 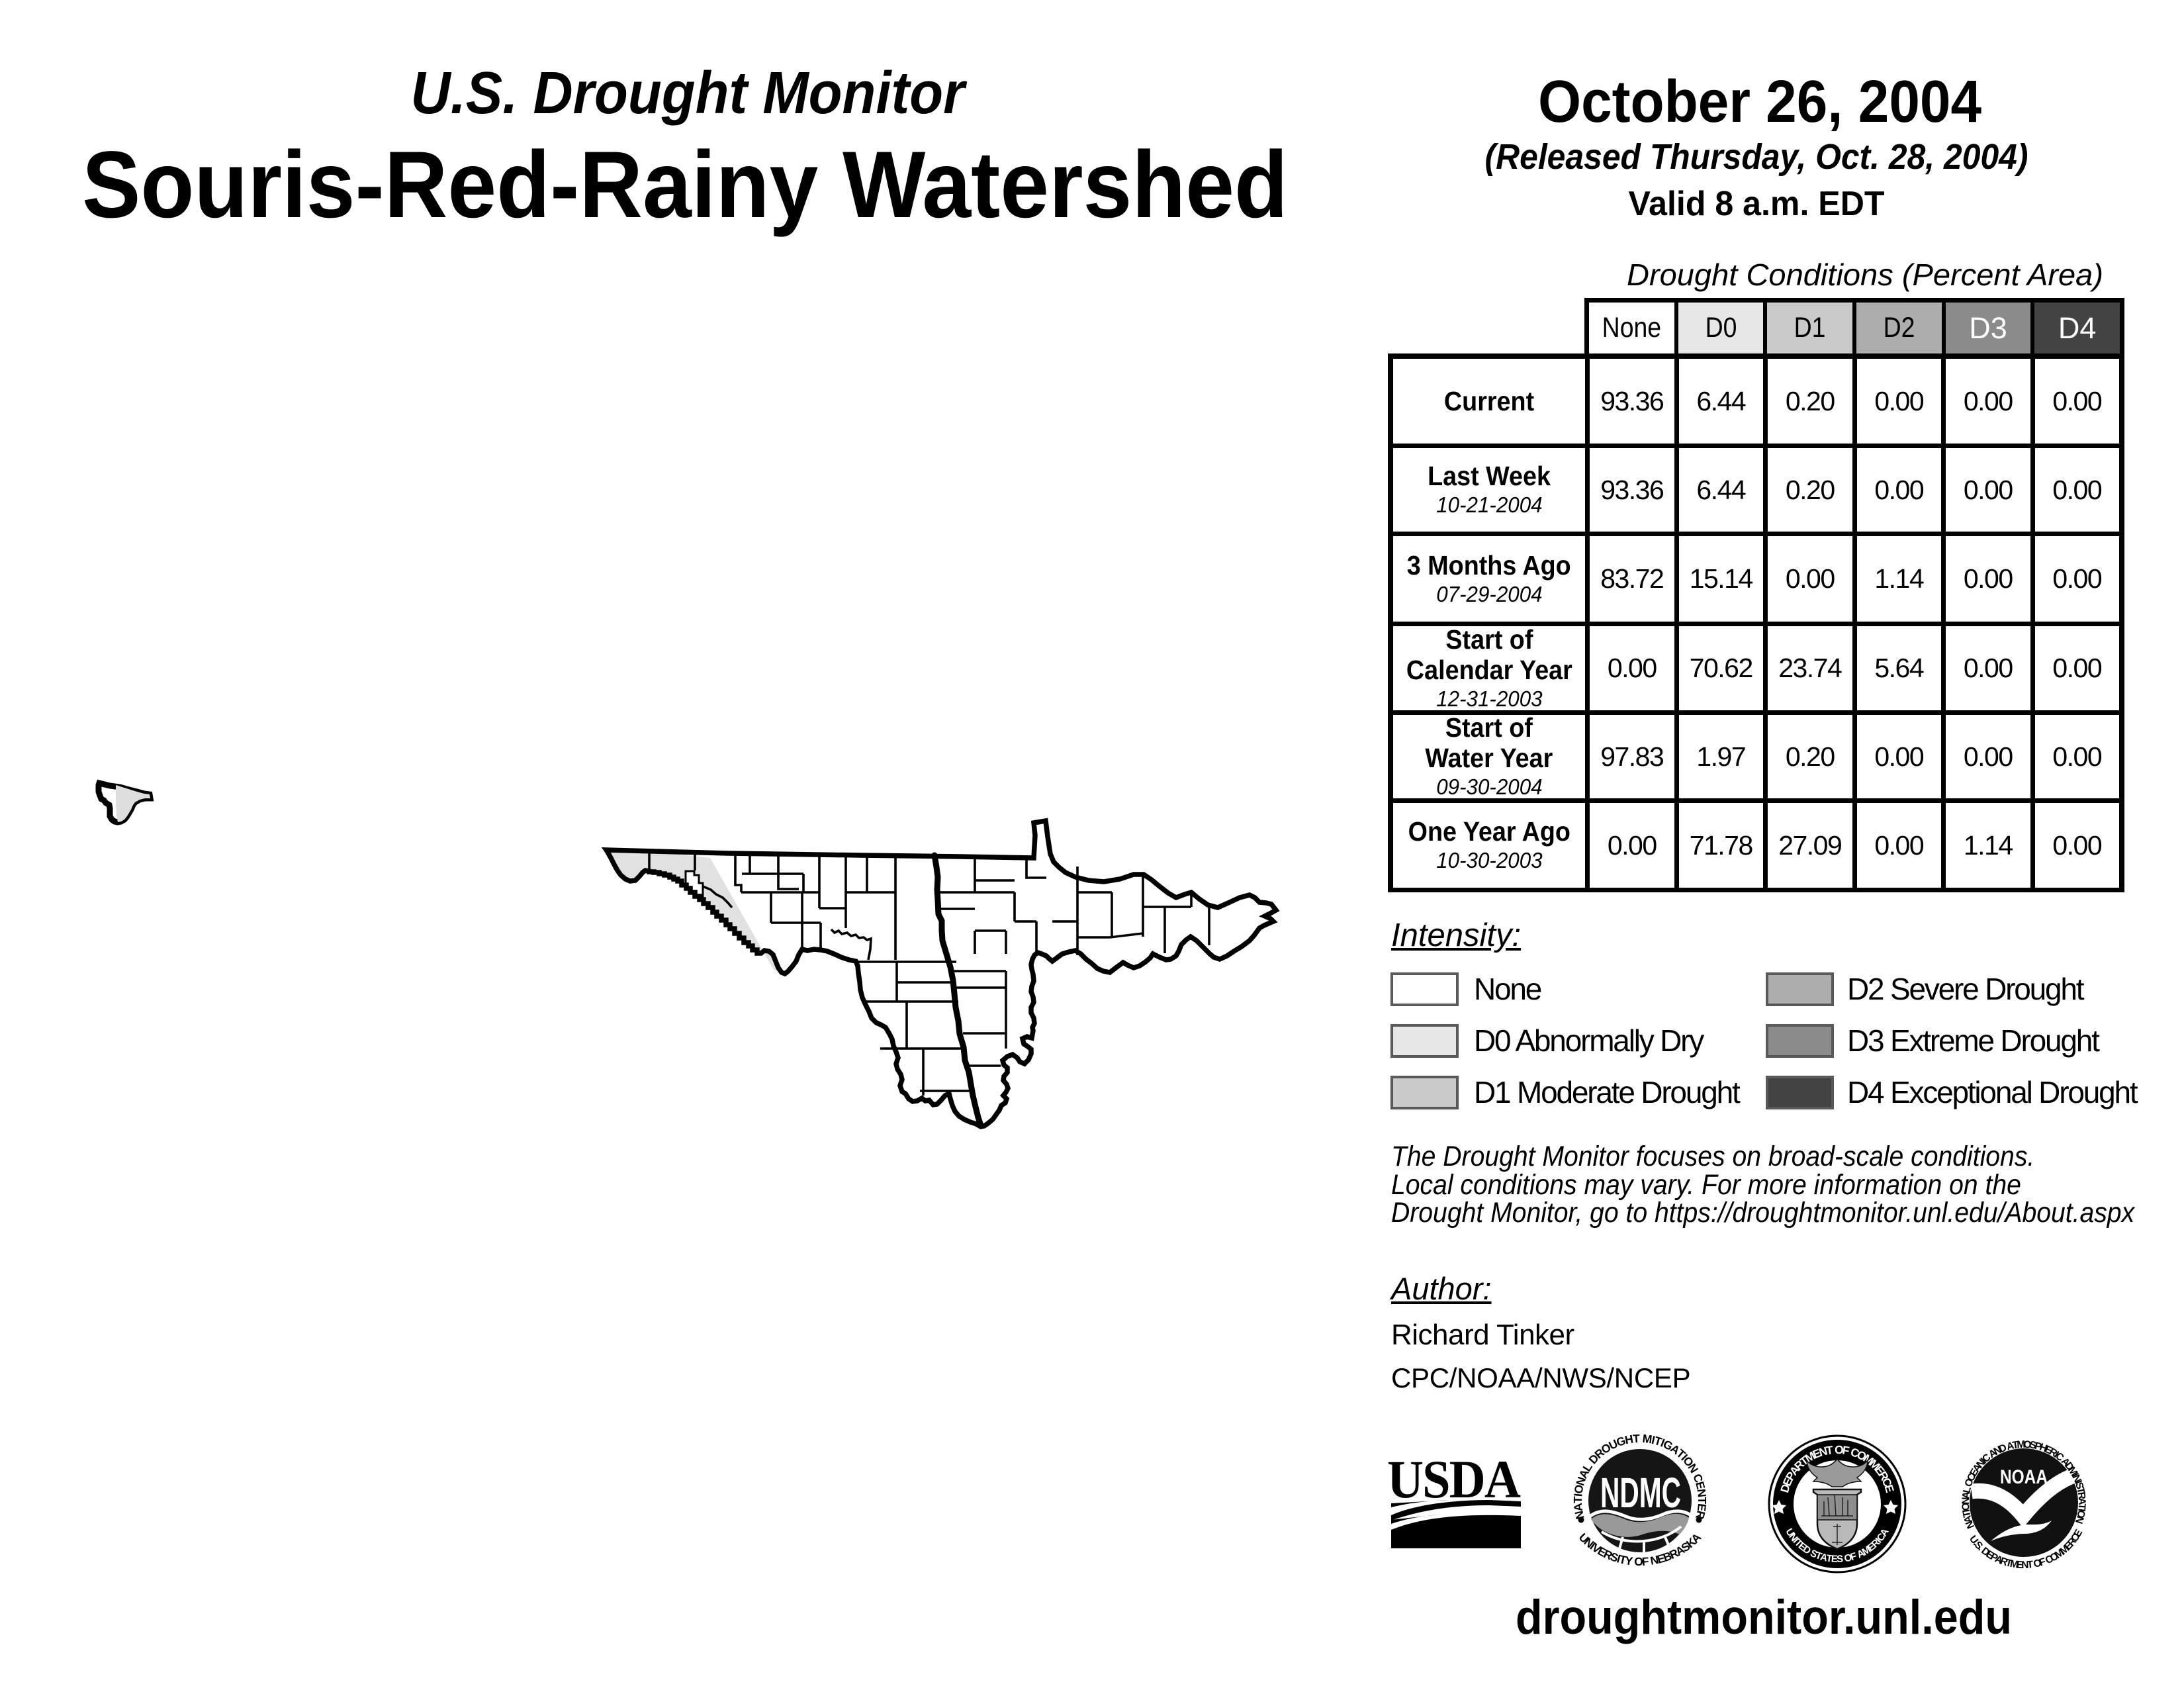 What do you see at coordinates (1865, 275) in the screenshot?
I see `svg-text:Drought Conditions (Percent Ar: Drought Conditions (Percent Area)` at bounding box center [1865, 275].